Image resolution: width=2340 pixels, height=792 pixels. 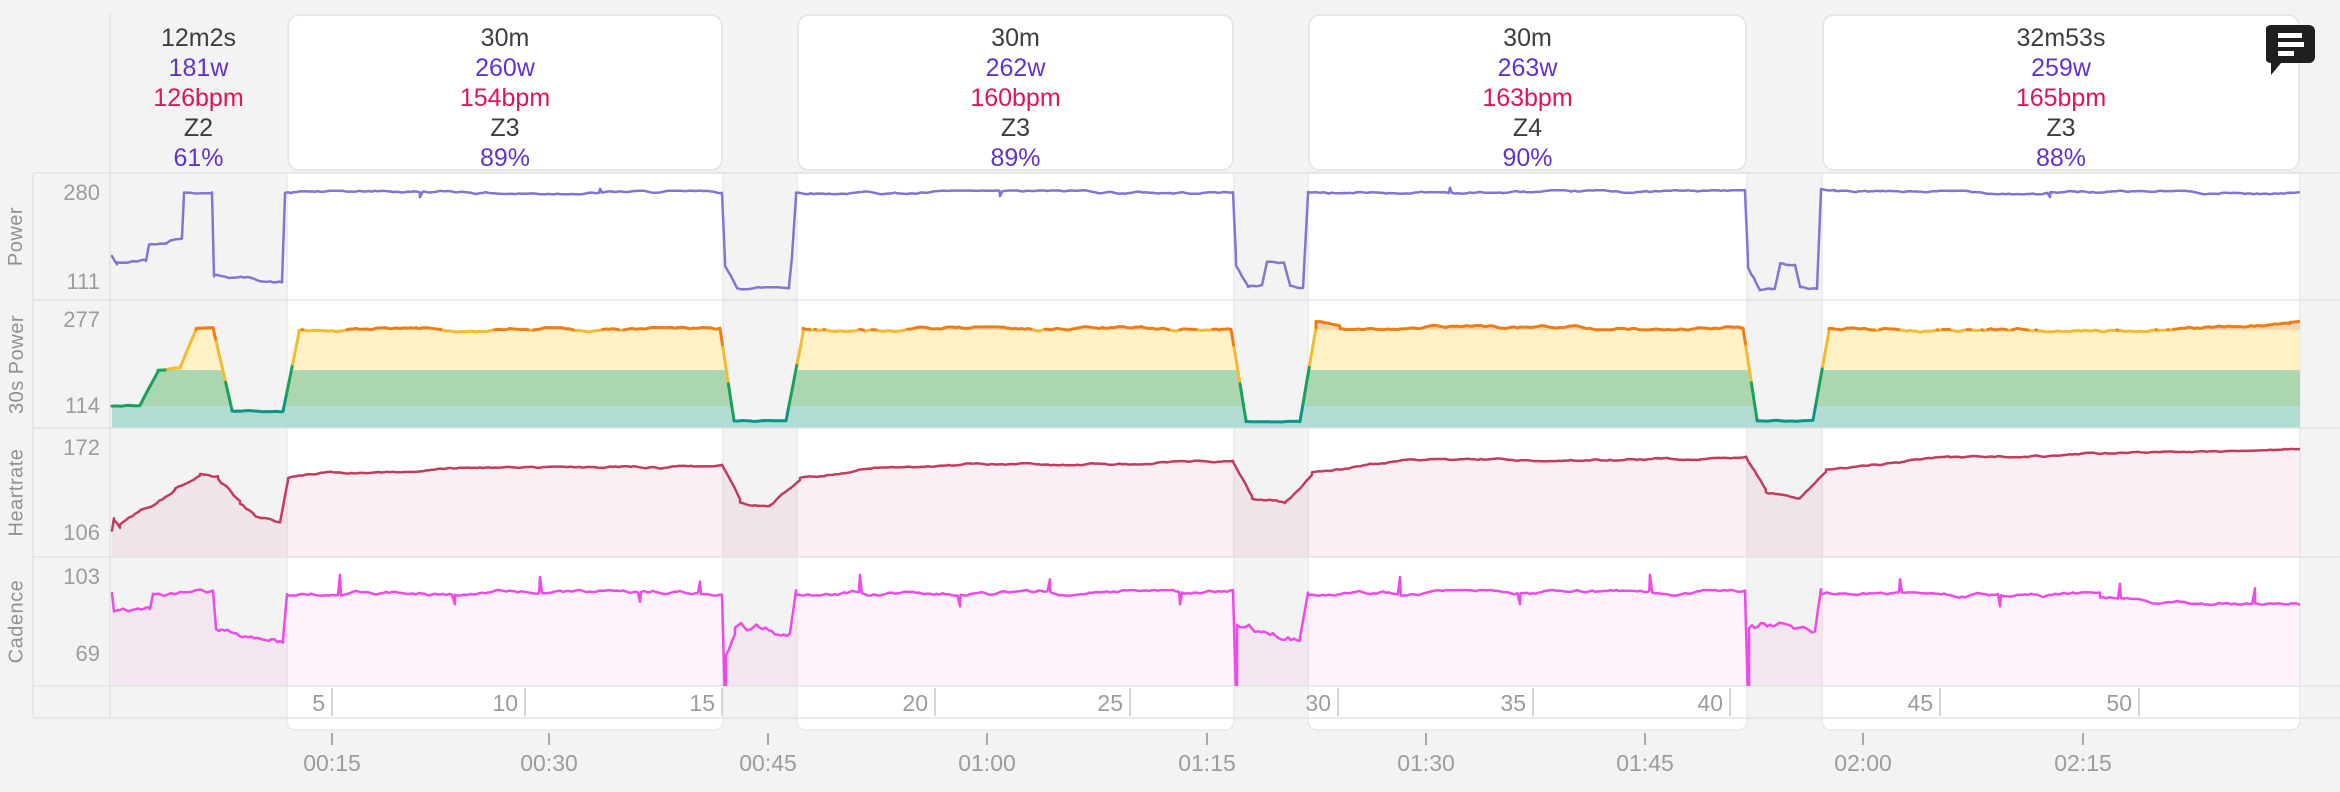 I want to click on interval-hr: 160bpm, so click(x=1015, y=98).